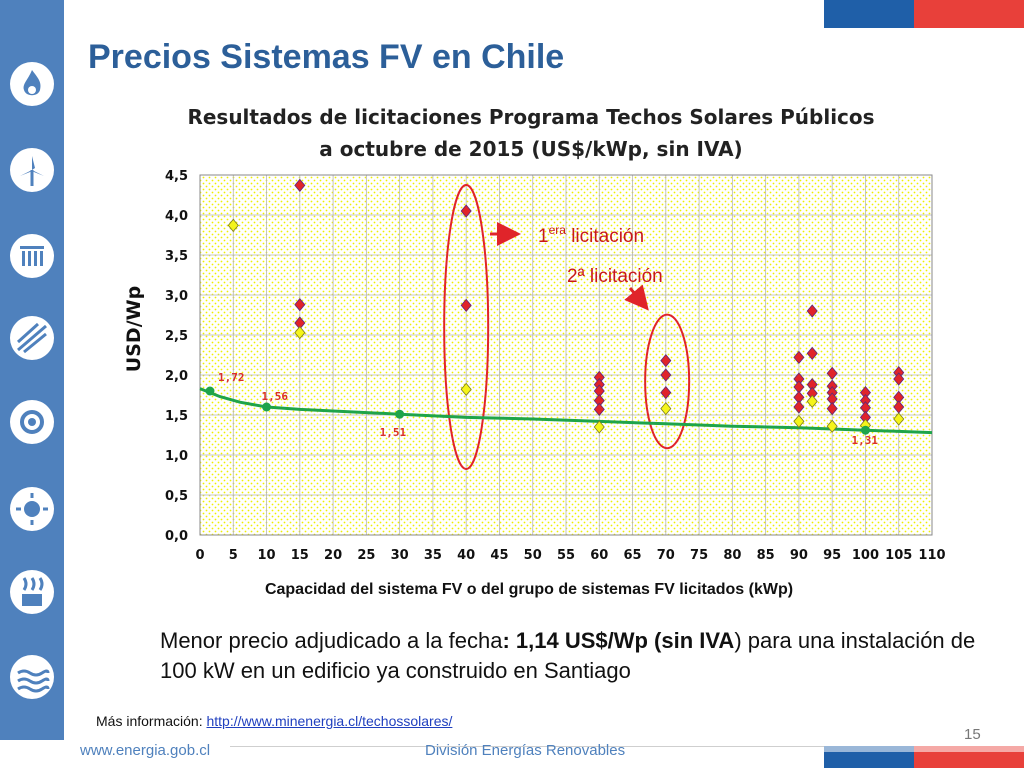 The width and height of the screenshot is (1024, 768). What do you see at coordinates (832, 555) in the screenshot?
I see `x-tick-label: 95` at bounding box center [832, 555].